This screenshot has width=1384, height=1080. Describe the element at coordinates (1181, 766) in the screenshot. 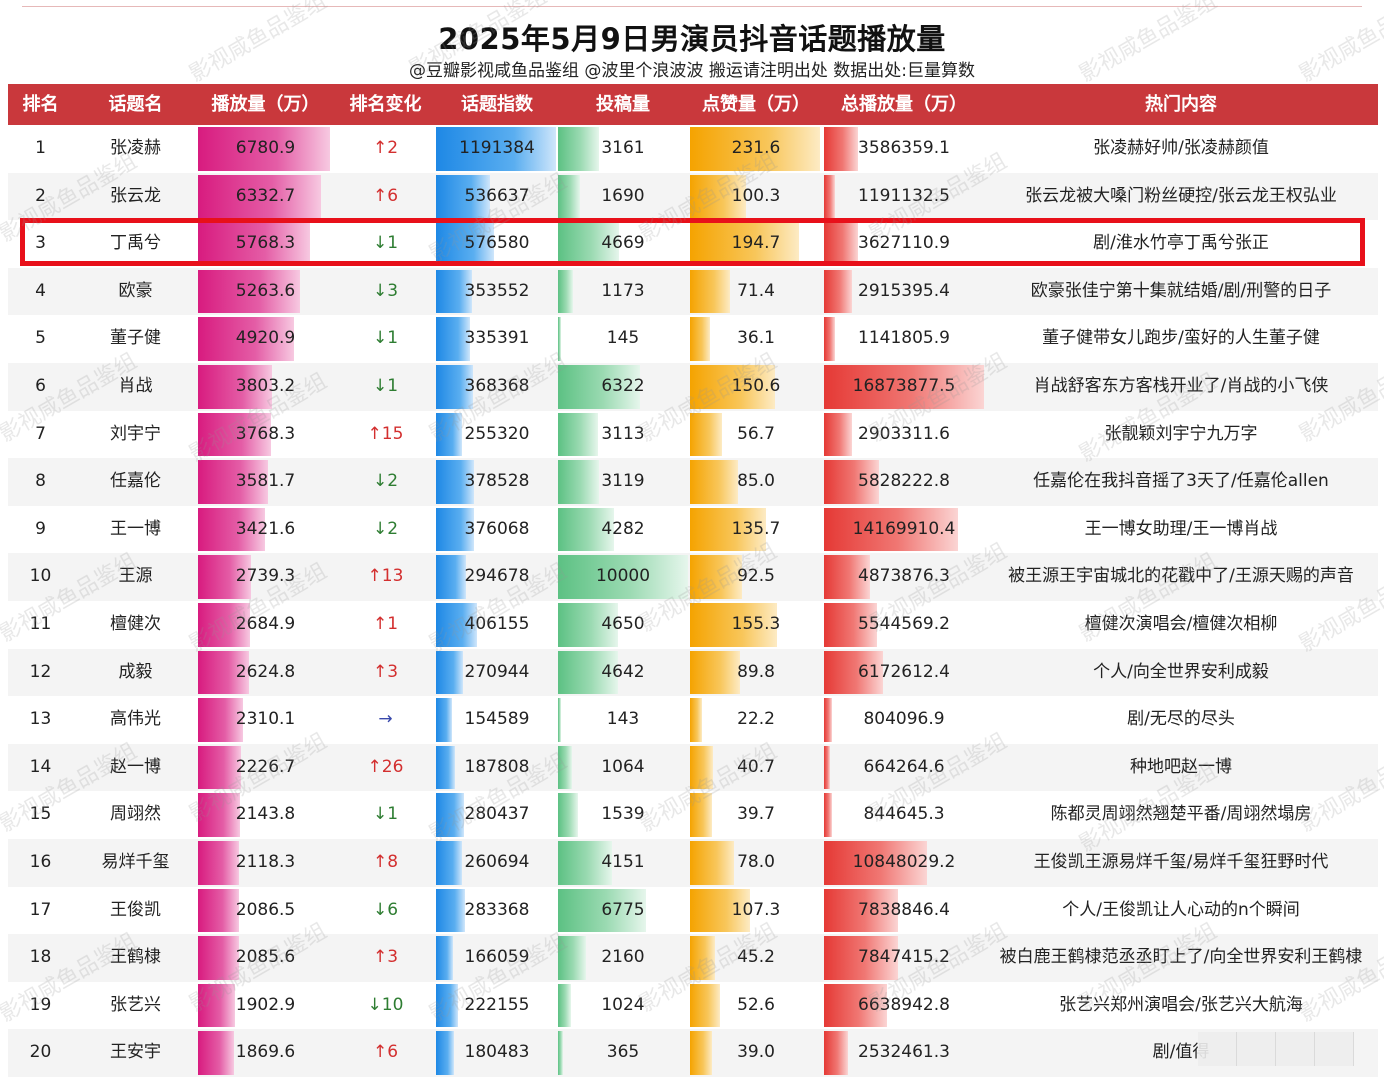

I see `hot-cell: 种地吧赵一博` at that location.